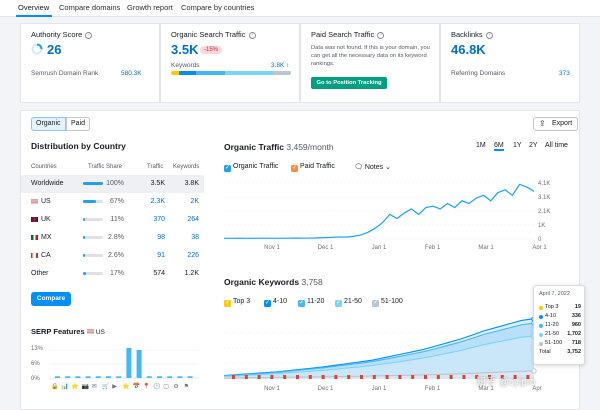 This screenshot has width=600, height=410. What do you see at coordinates (251, 167) in the screenshot?
I see `legend-organic-traffic: ✓ Organic Traffic` at bounding box center [251, 167].